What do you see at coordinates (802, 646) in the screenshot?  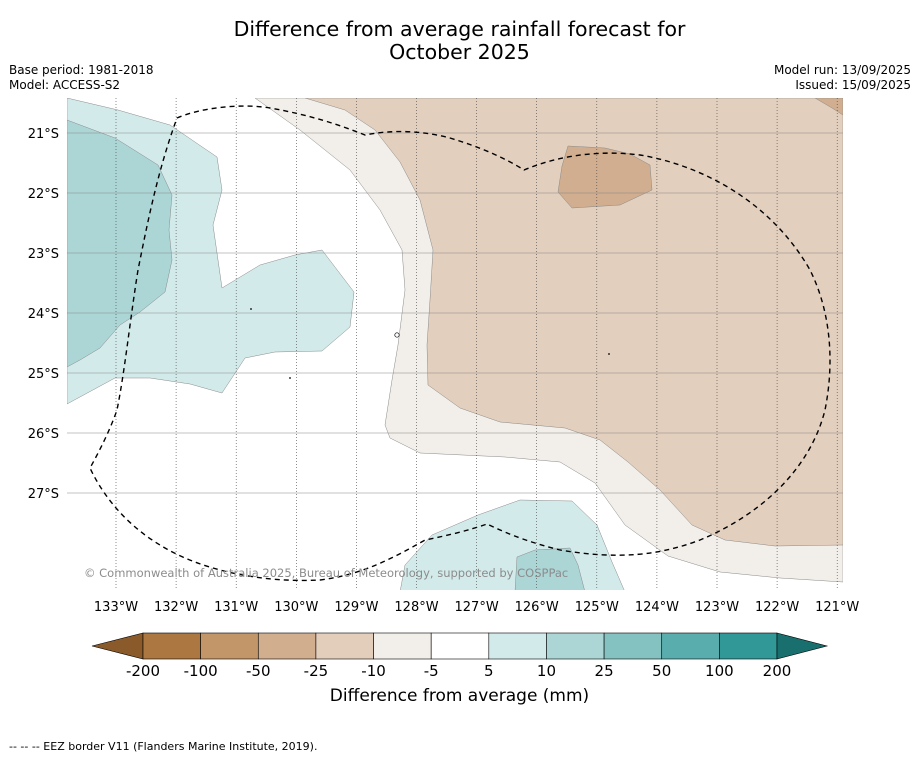 I see `colorbar-extend-high` at bounding box center [802, 646].